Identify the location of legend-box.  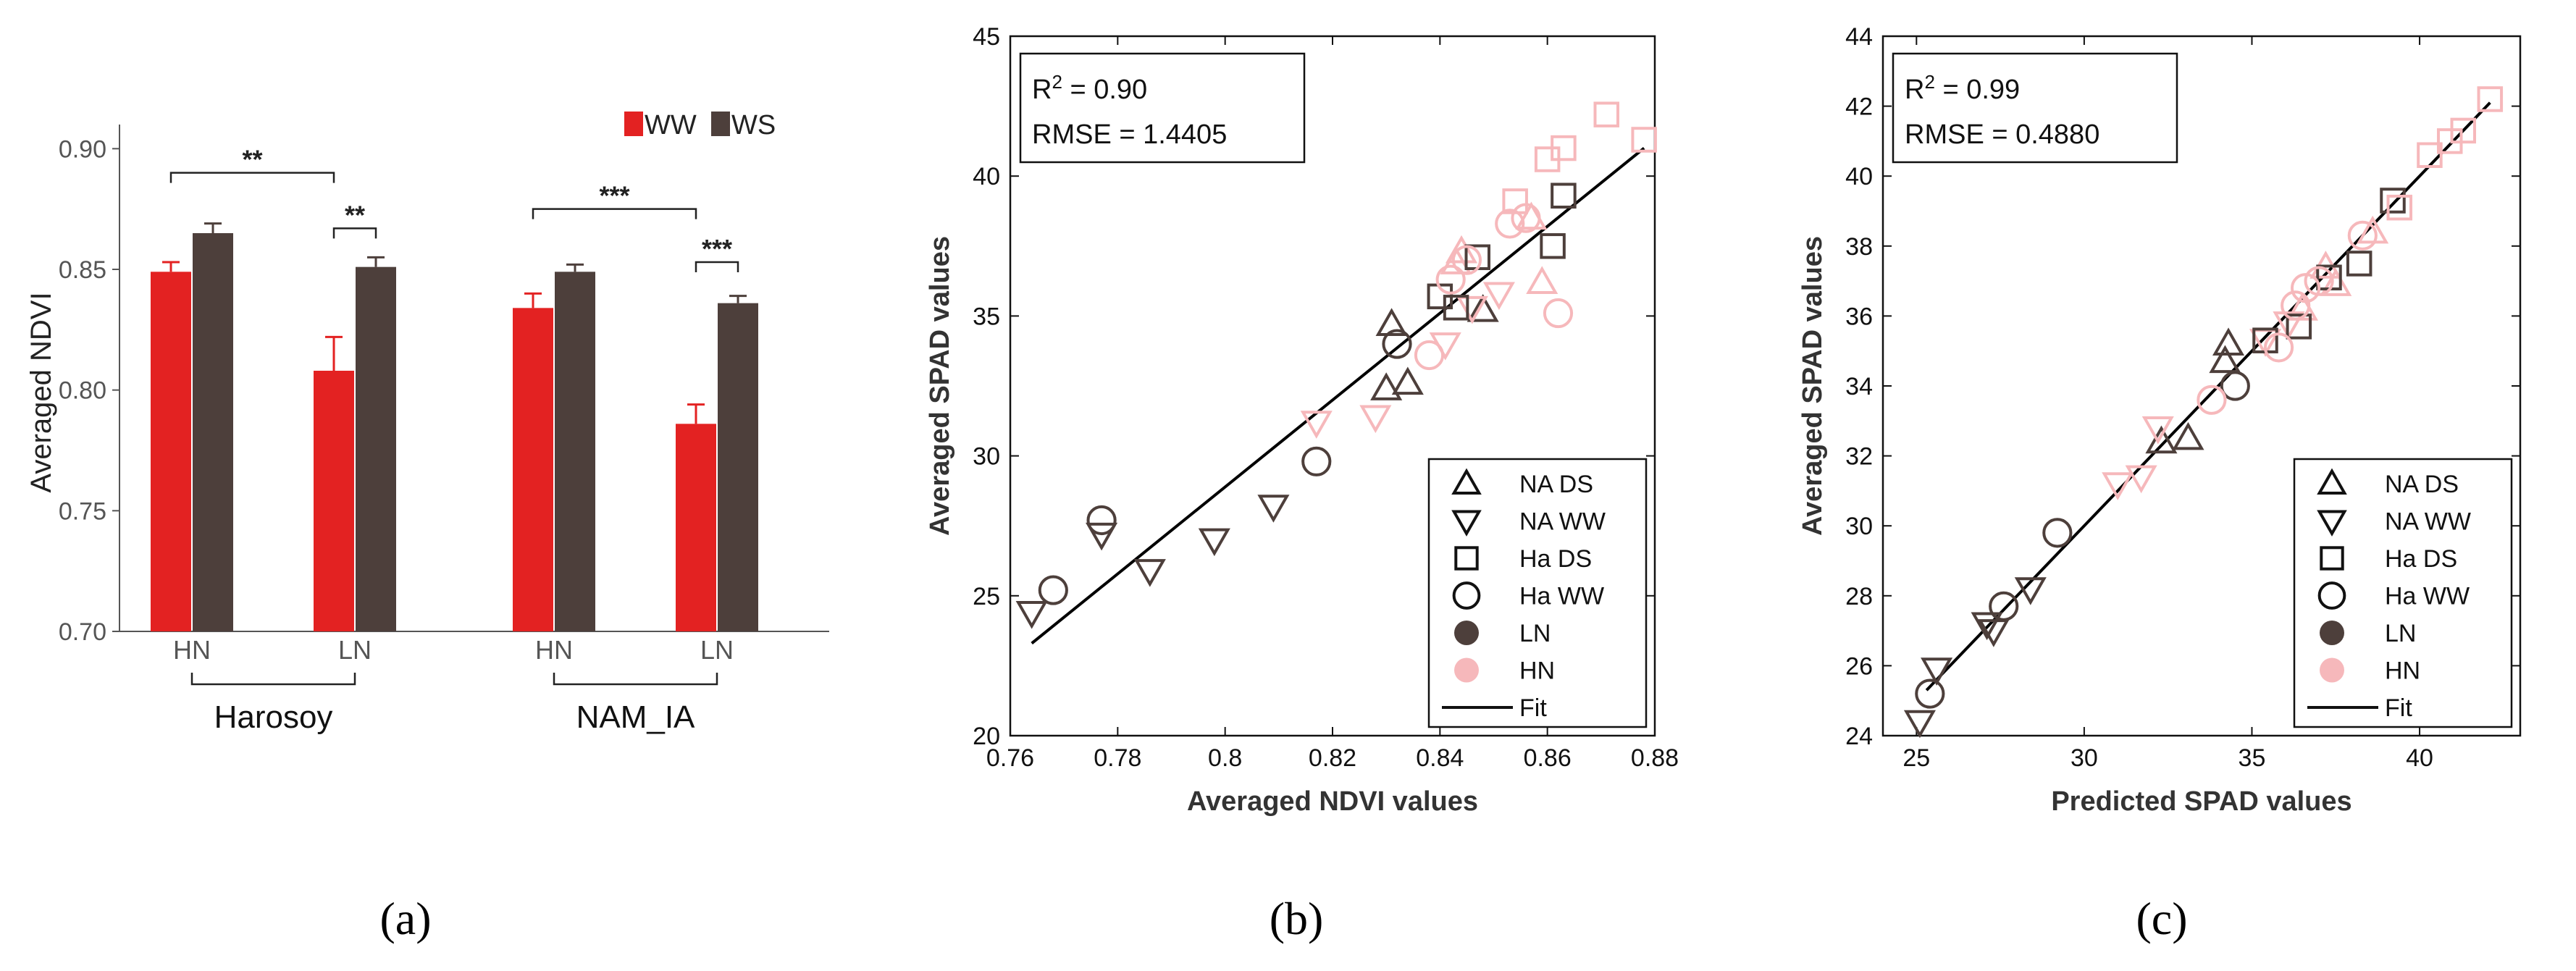
(2403, 593).